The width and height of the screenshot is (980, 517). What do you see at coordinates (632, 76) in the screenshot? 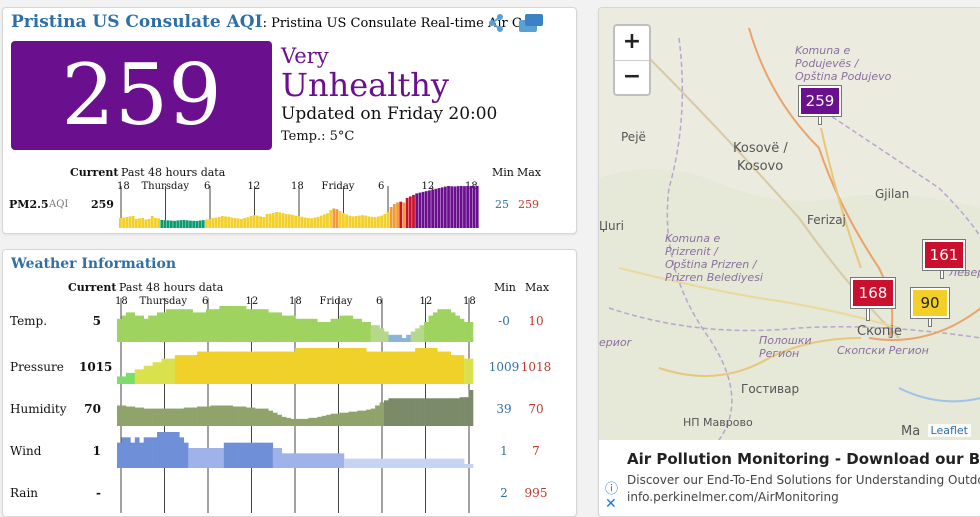
I see `zoom-out-button: −` at bounding box center [632, 76].